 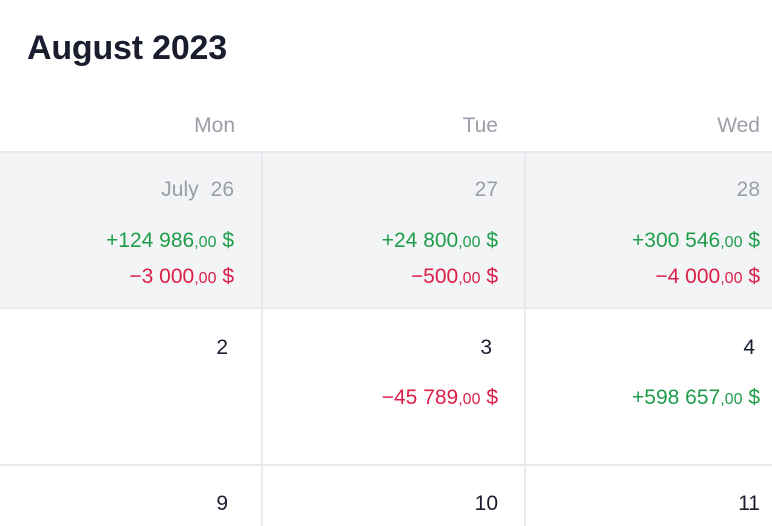 I want to click on day-cell-aug-11: 11, so click(x=649, y=496).